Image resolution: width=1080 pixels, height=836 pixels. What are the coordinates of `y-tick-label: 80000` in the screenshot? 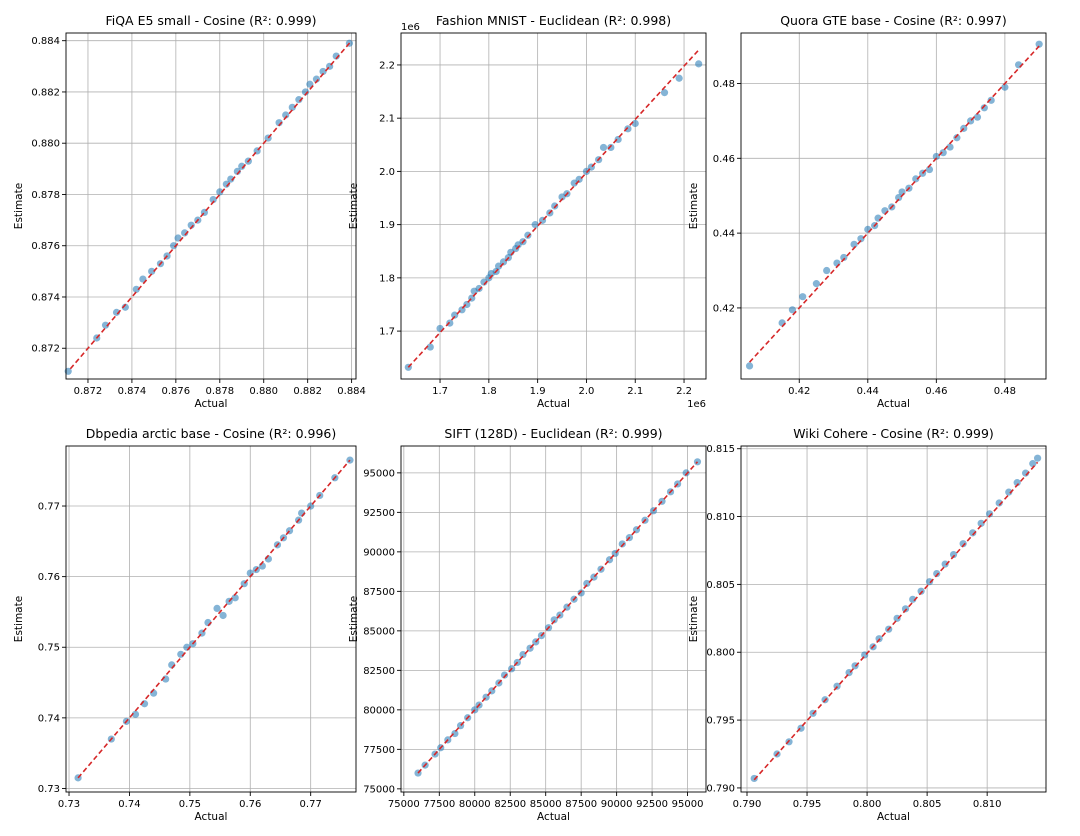 It's located at (379, 710).